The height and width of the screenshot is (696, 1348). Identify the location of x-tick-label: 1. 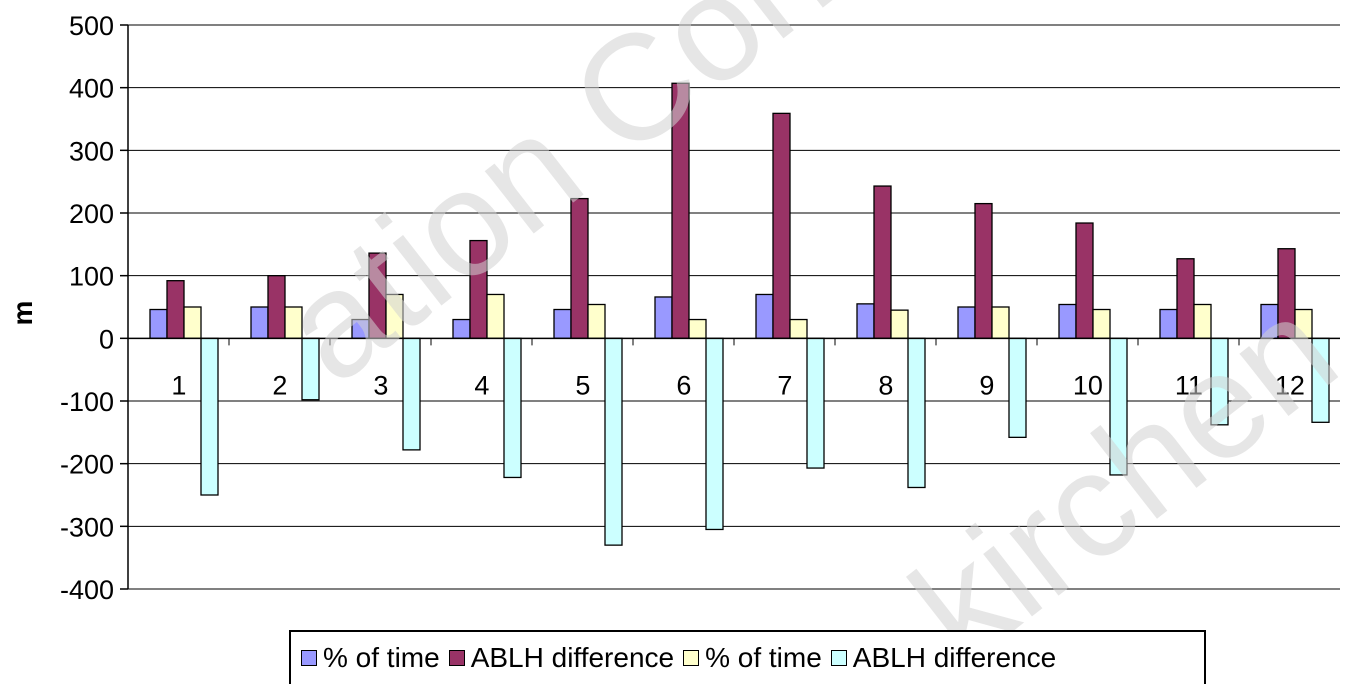
(178, 385).